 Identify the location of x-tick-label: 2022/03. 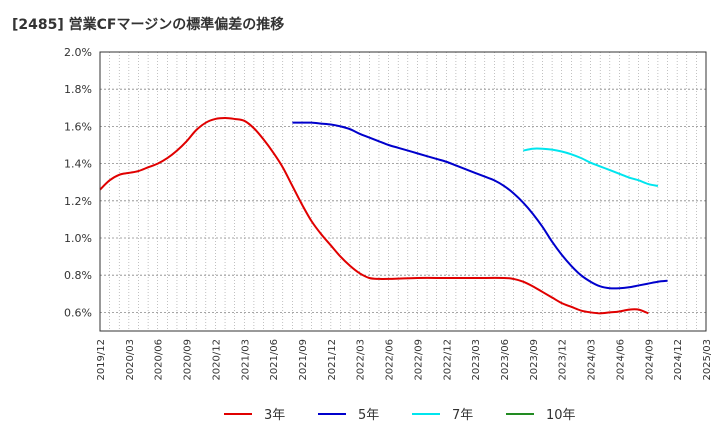
(361, 360).